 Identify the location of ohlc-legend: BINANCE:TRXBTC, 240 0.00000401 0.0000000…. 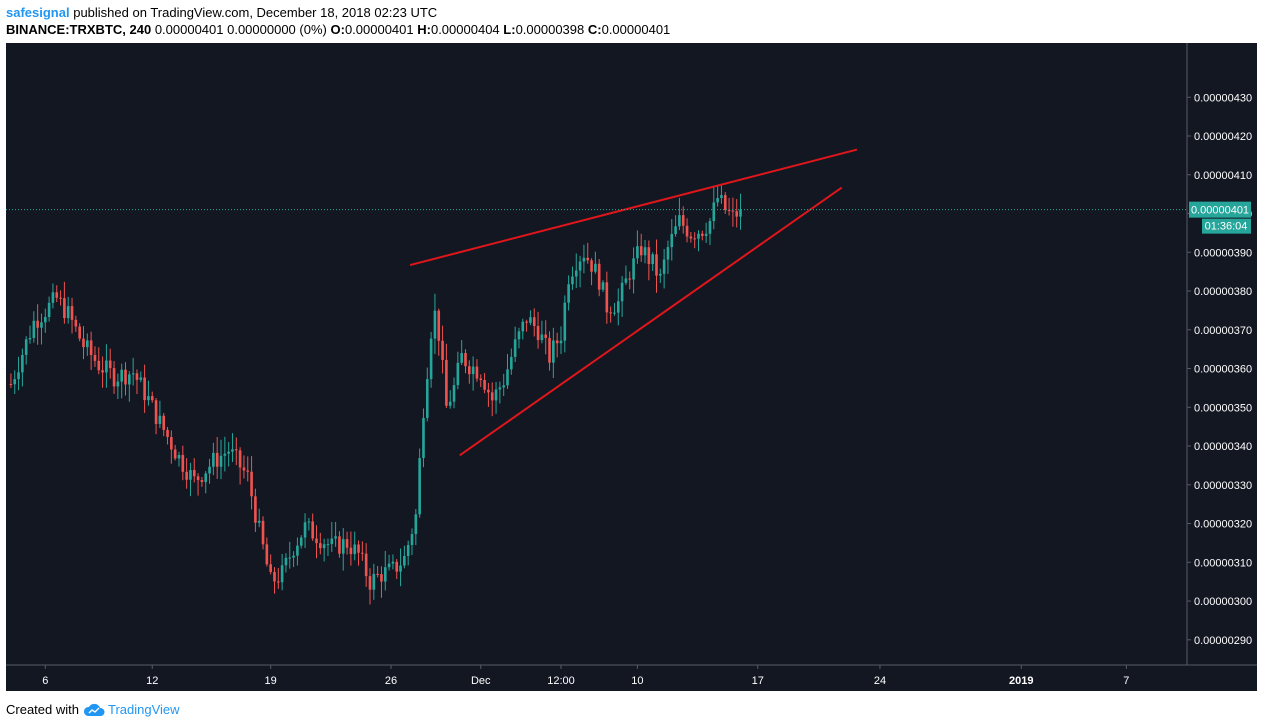
(338, 30).